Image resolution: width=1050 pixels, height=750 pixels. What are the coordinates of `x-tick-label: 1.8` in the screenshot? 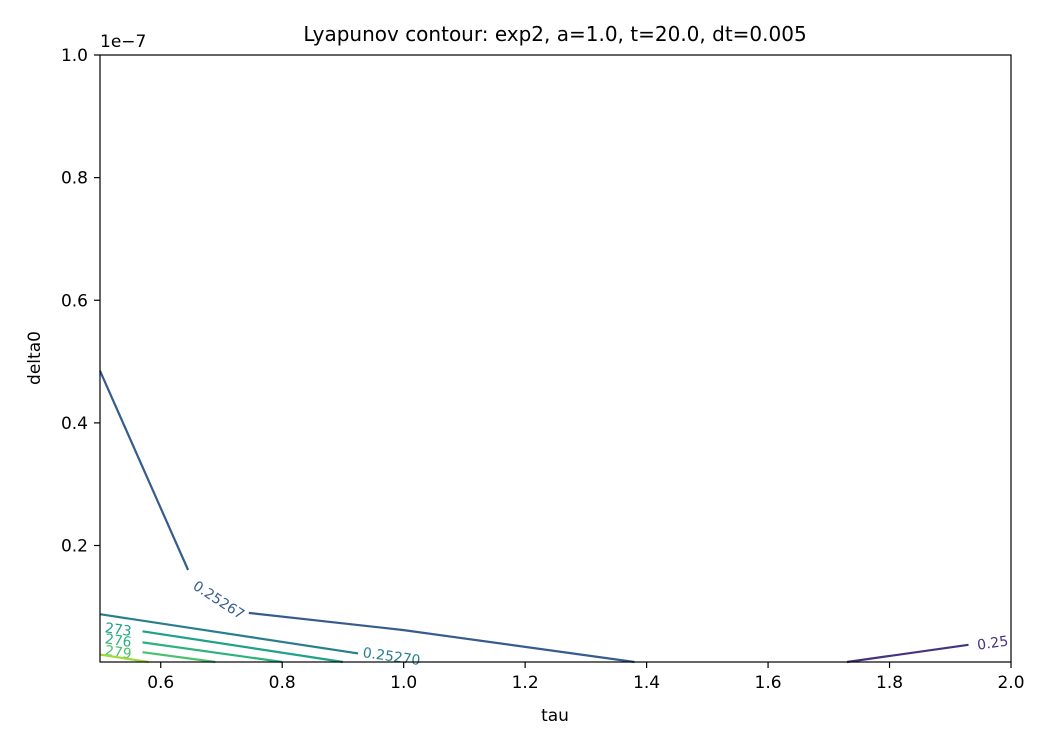 It's located at (889, 683).